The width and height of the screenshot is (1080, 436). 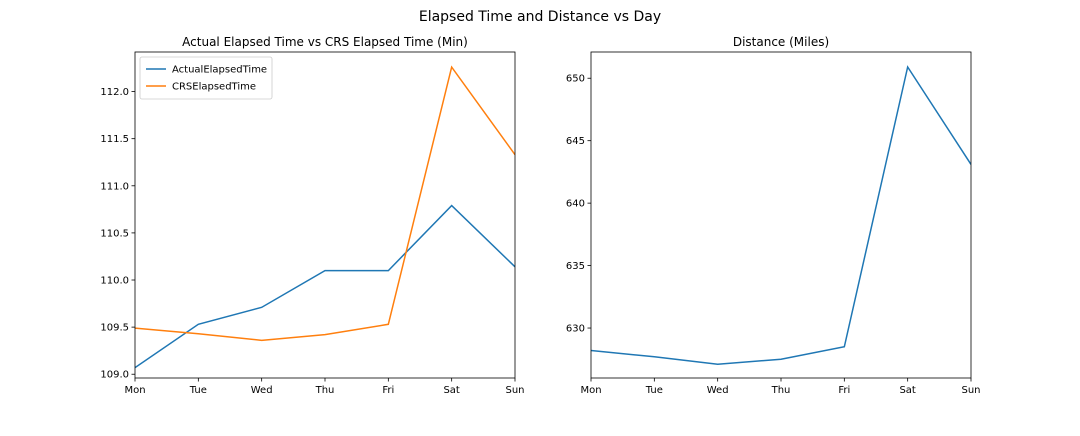 What do you see at coordinates (114, 281) in the screenshot?
I see `y-tick-label: 110.0` at bounding box center [114, 281].